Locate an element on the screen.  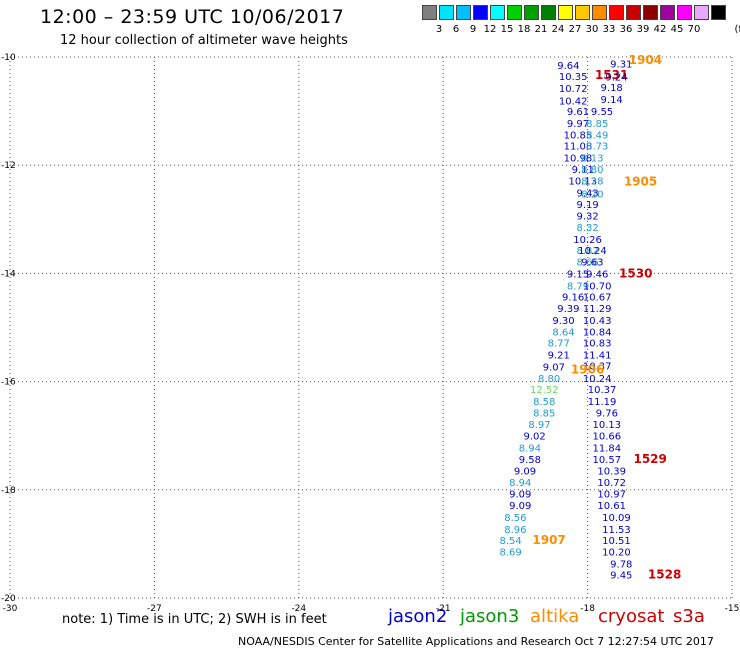
wave-height-value: 9.63 is located at coordinates (592, 262).